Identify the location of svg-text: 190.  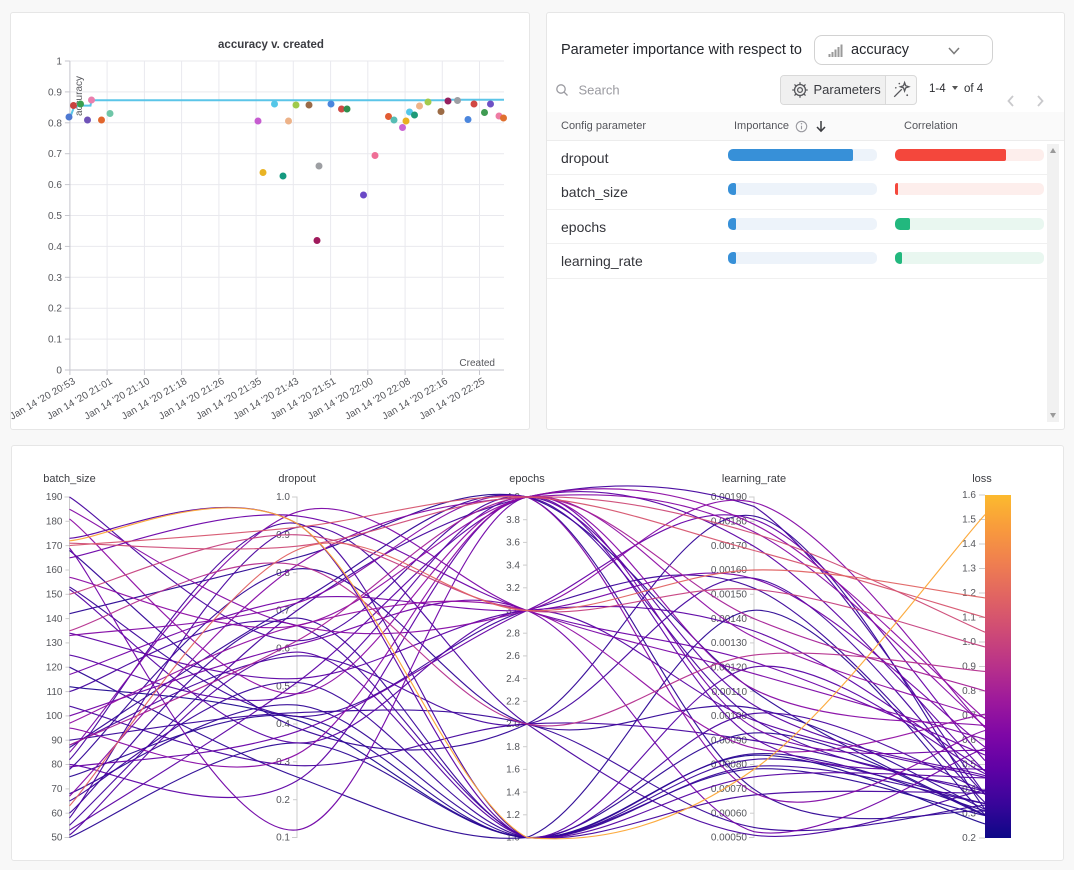
(54, 497).